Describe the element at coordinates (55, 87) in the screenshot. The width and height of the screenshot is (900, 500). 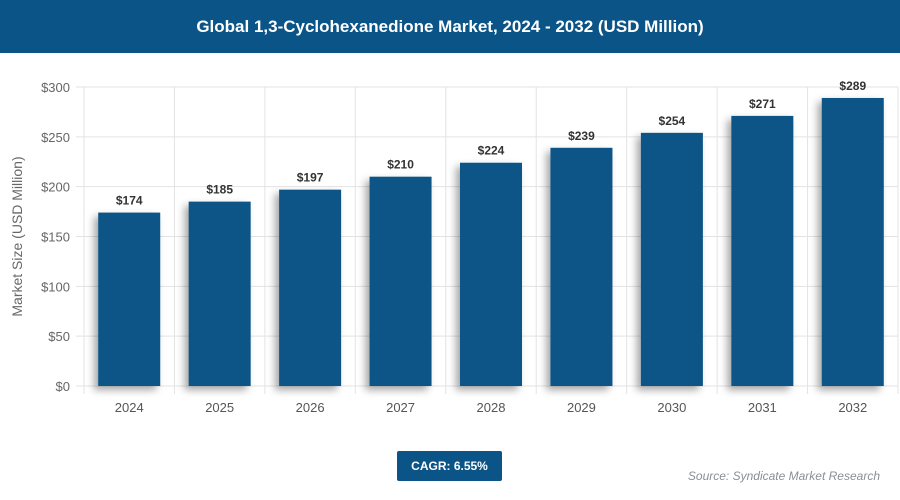
I see `y-tick-label: $300` at that location.